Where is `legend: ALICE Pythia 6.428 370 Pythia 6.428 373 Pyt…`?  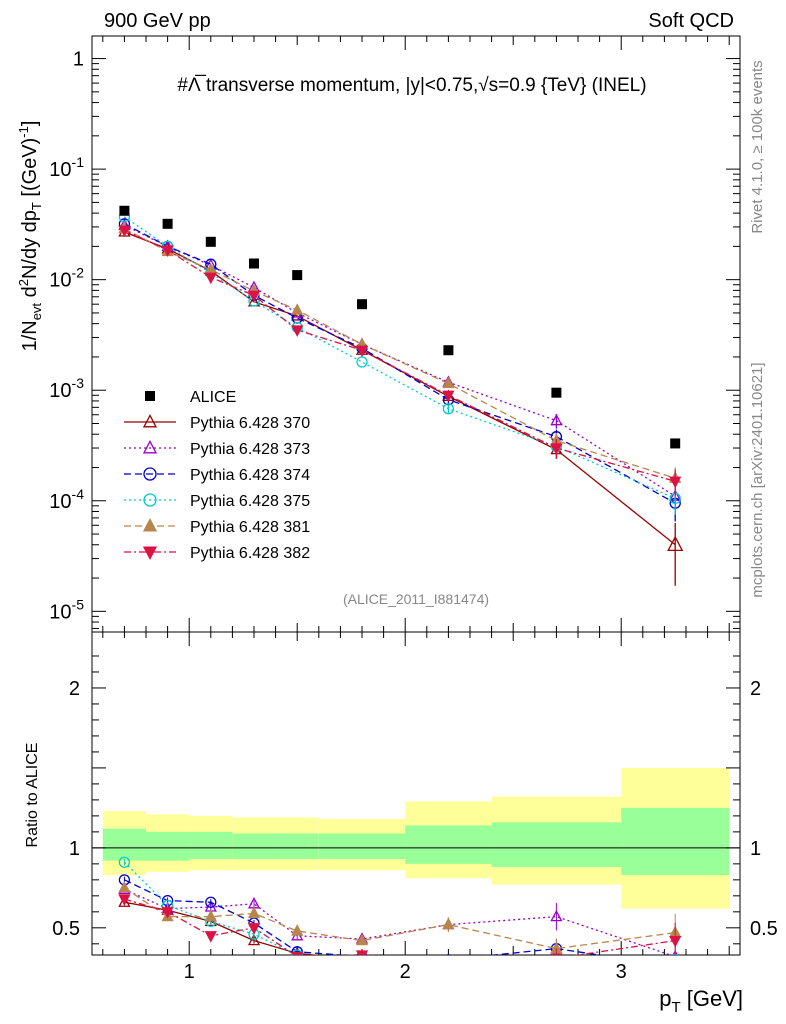 legend: ALICE Pythia 6.428 370 Pythia 6.428 373 Pyt… is located at coordinates (217, 475).